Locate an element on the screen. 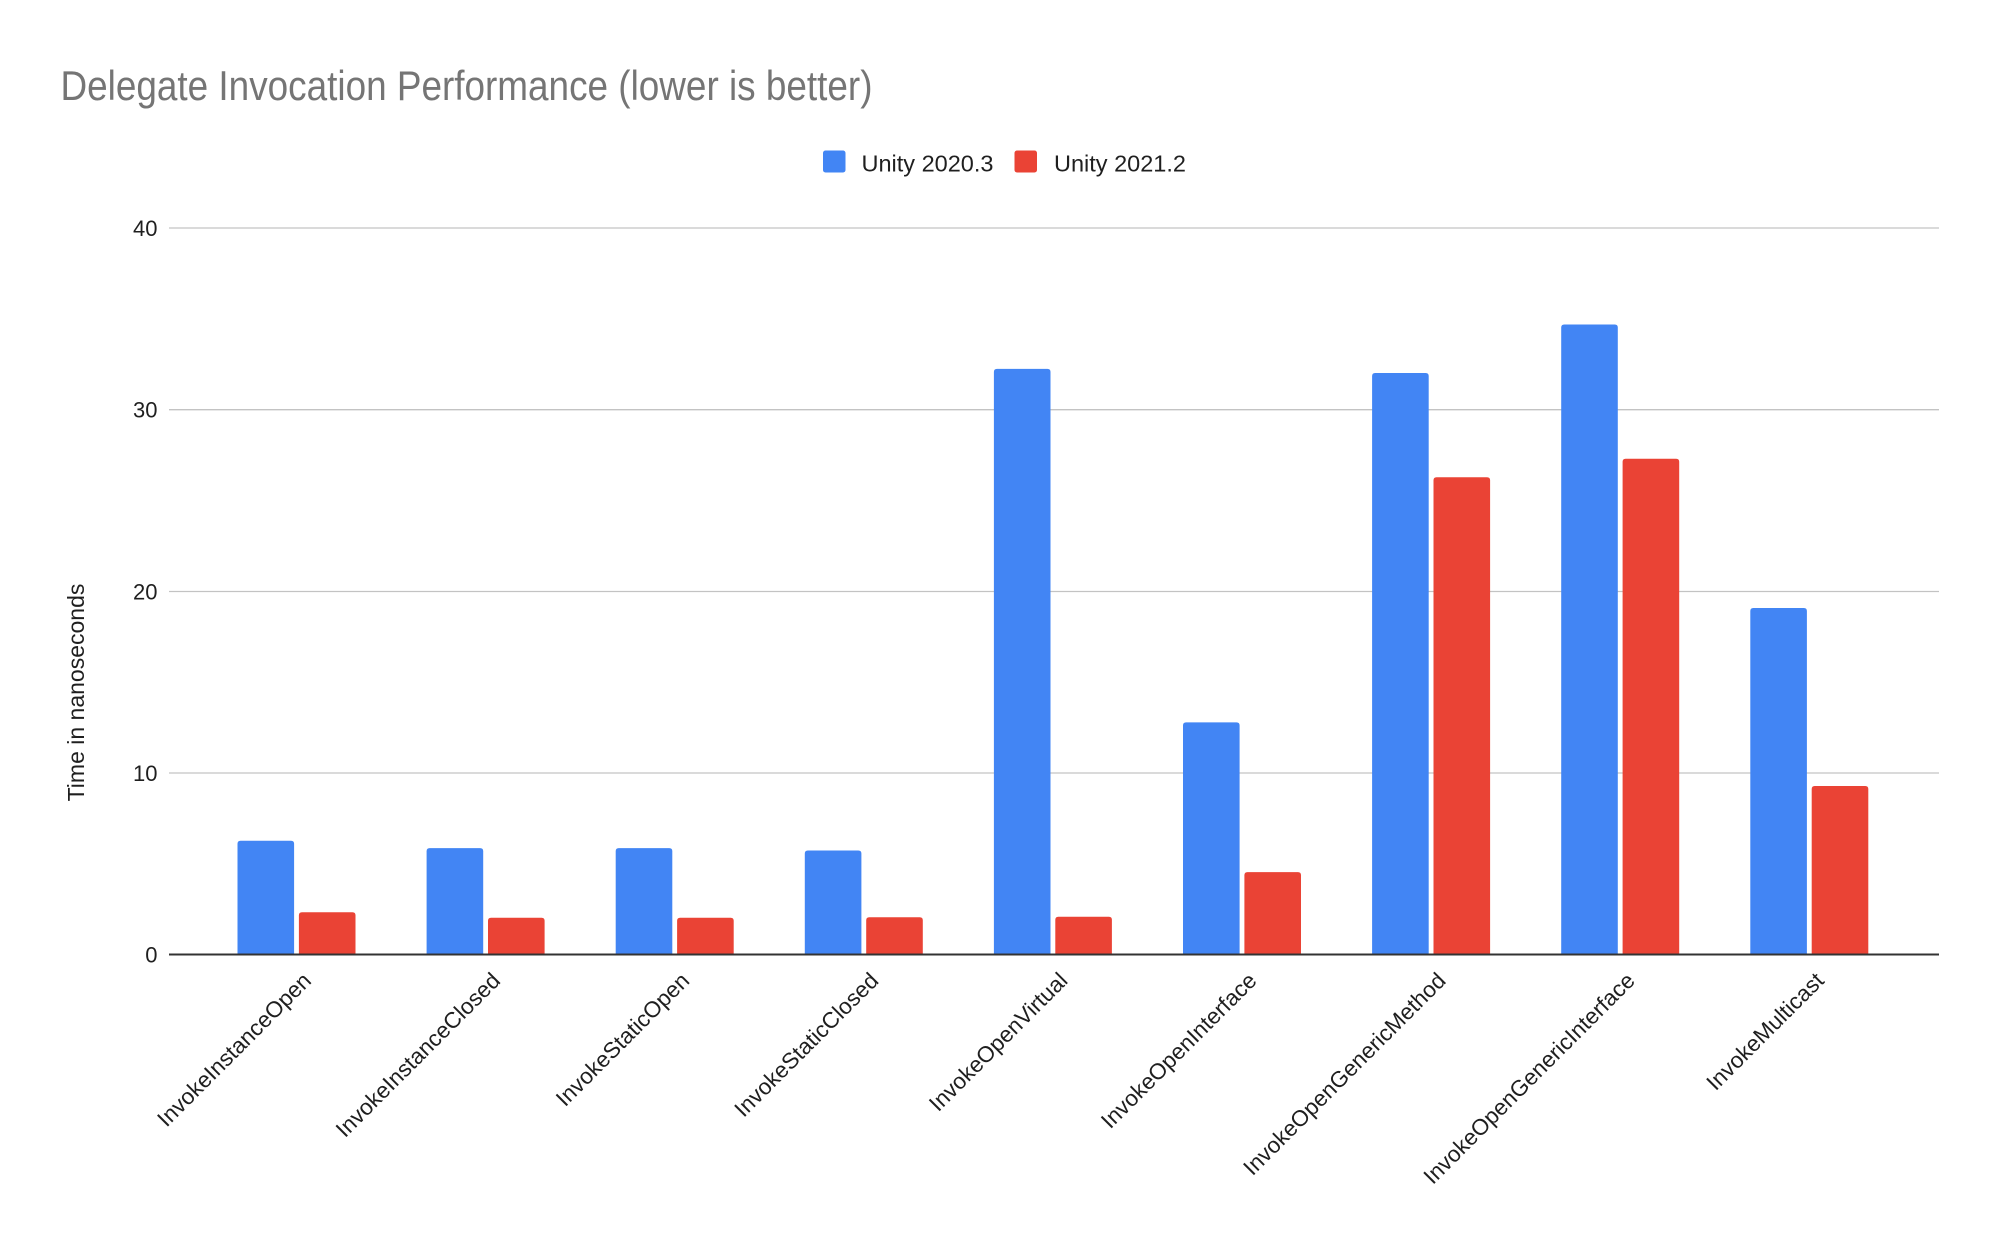 The image size is (1999, 1239). svg-text: 20 is located at coordinates (145, 591).